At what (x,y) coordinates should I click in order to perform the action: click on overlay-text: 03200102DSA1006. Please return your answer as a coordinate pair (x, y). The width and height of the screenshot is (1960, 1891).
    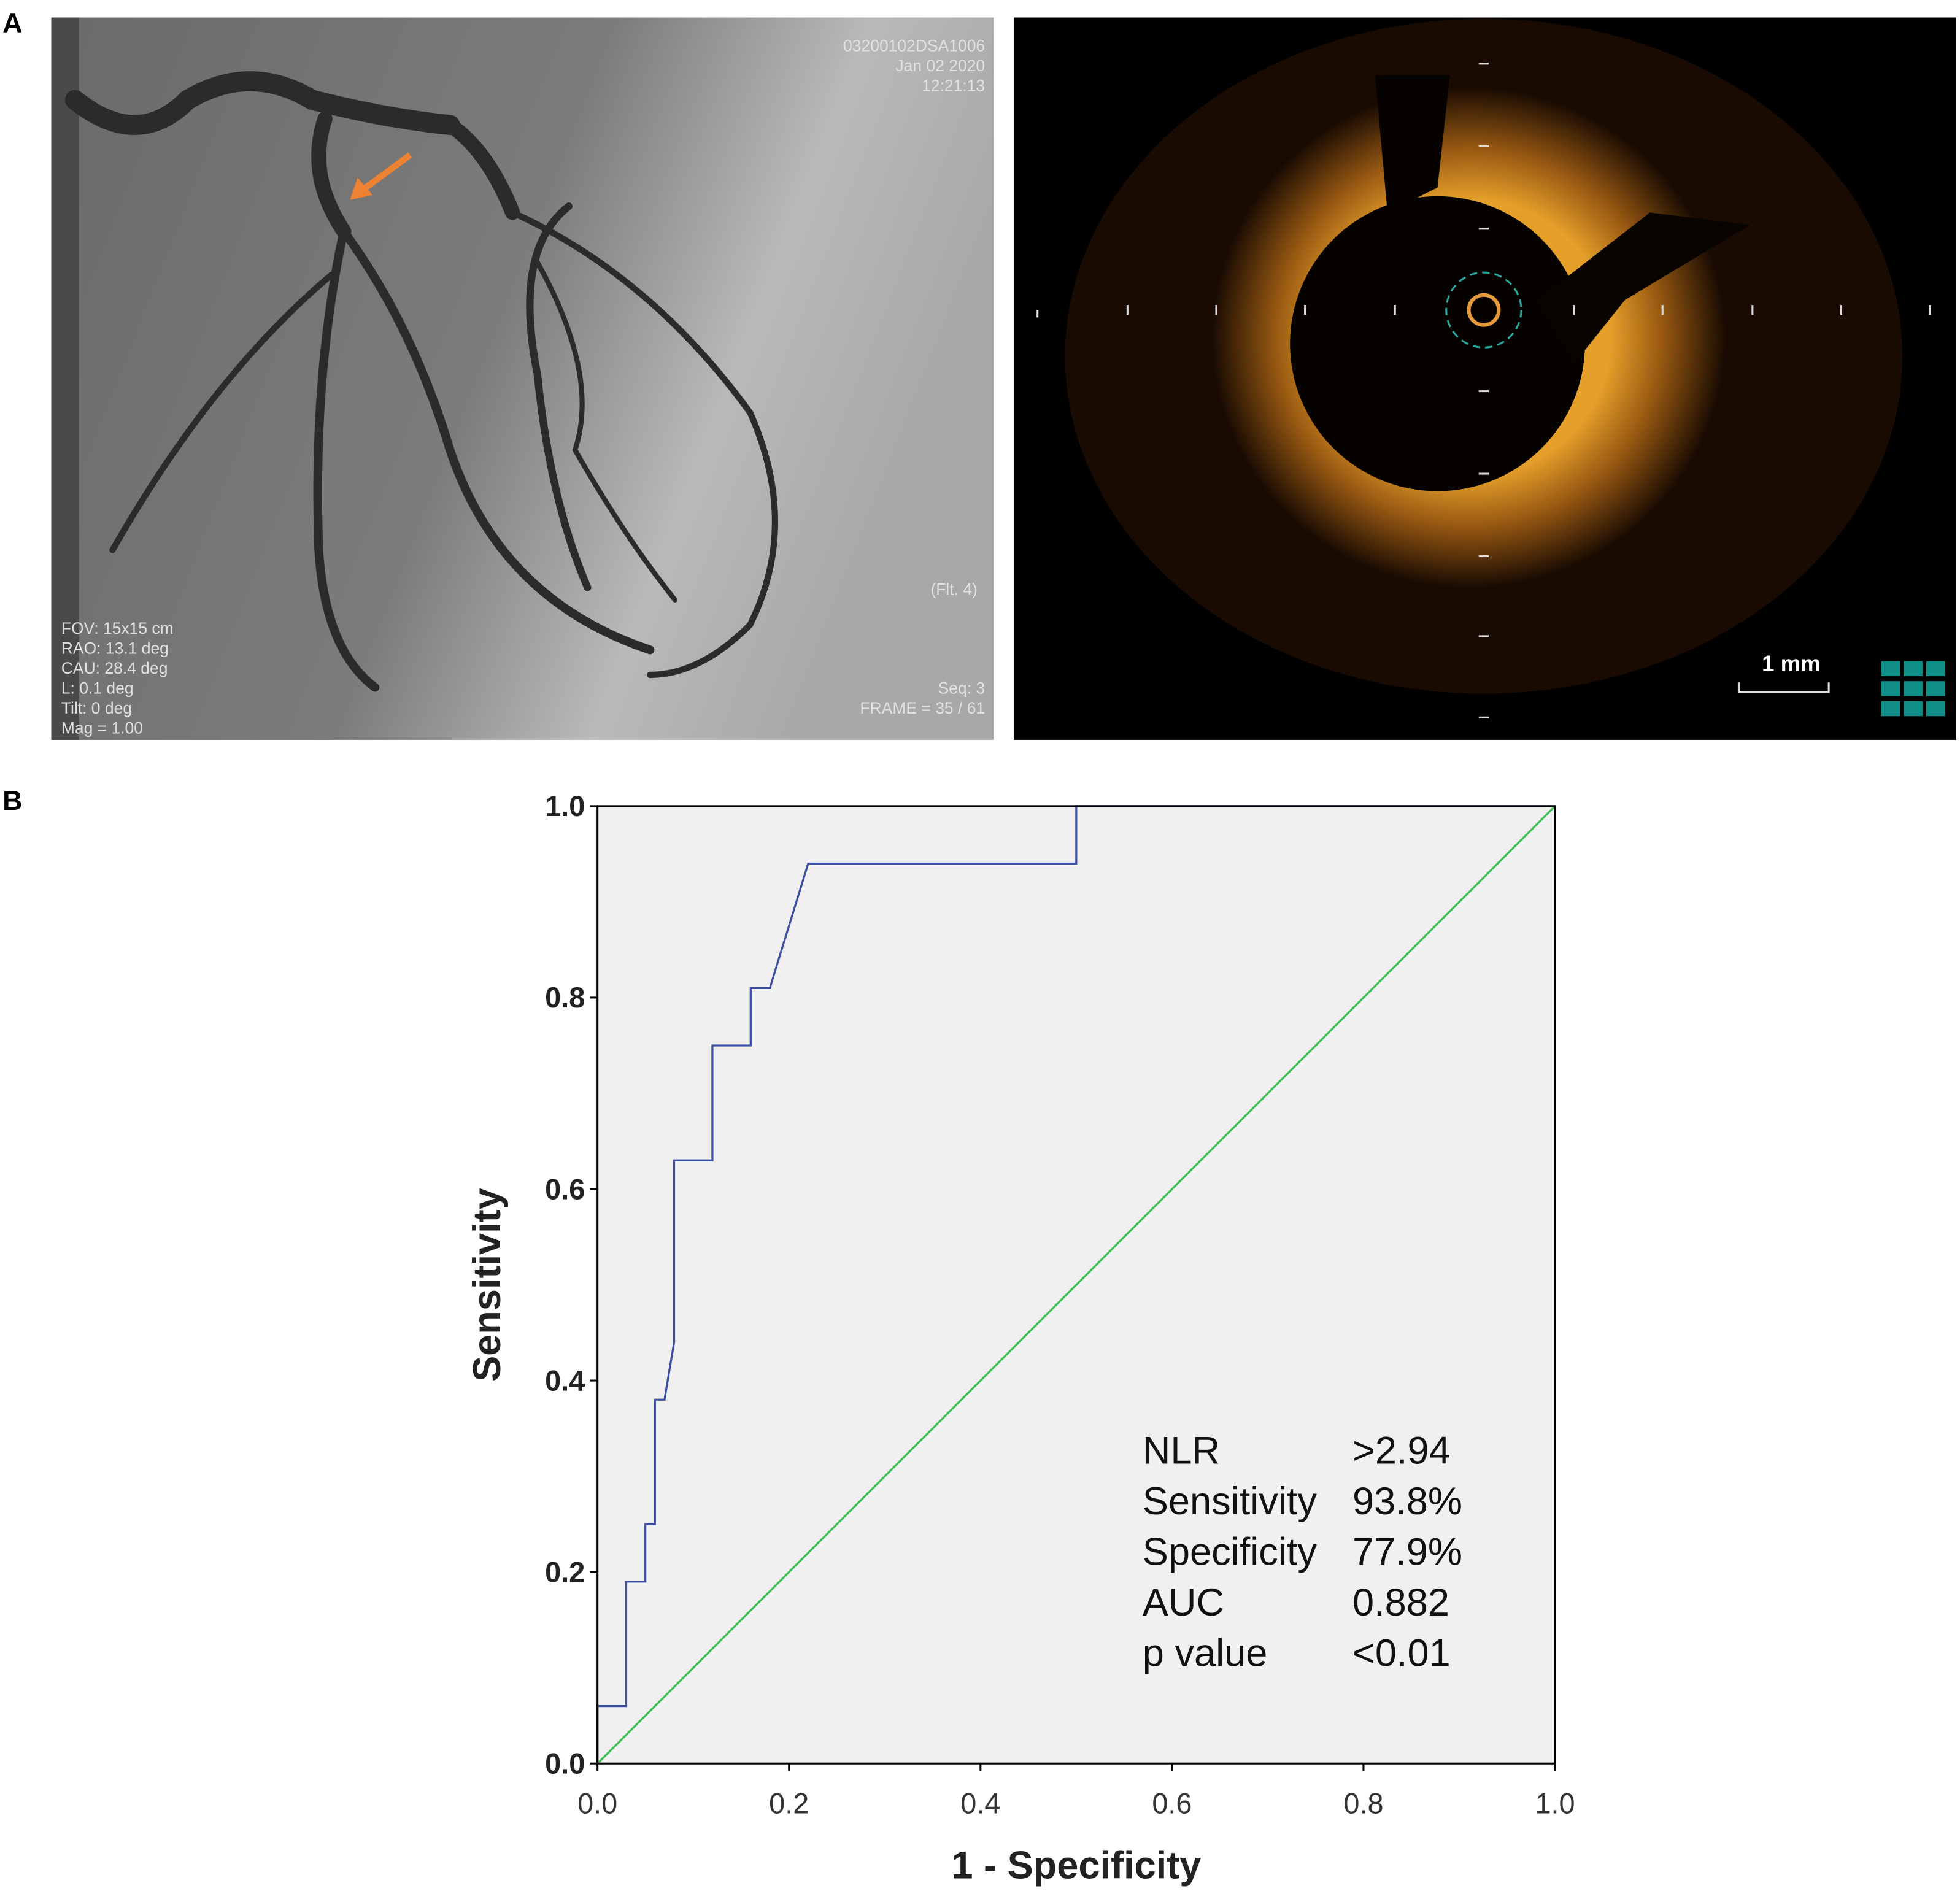
    Looking at the image, I should click on (914, 46).